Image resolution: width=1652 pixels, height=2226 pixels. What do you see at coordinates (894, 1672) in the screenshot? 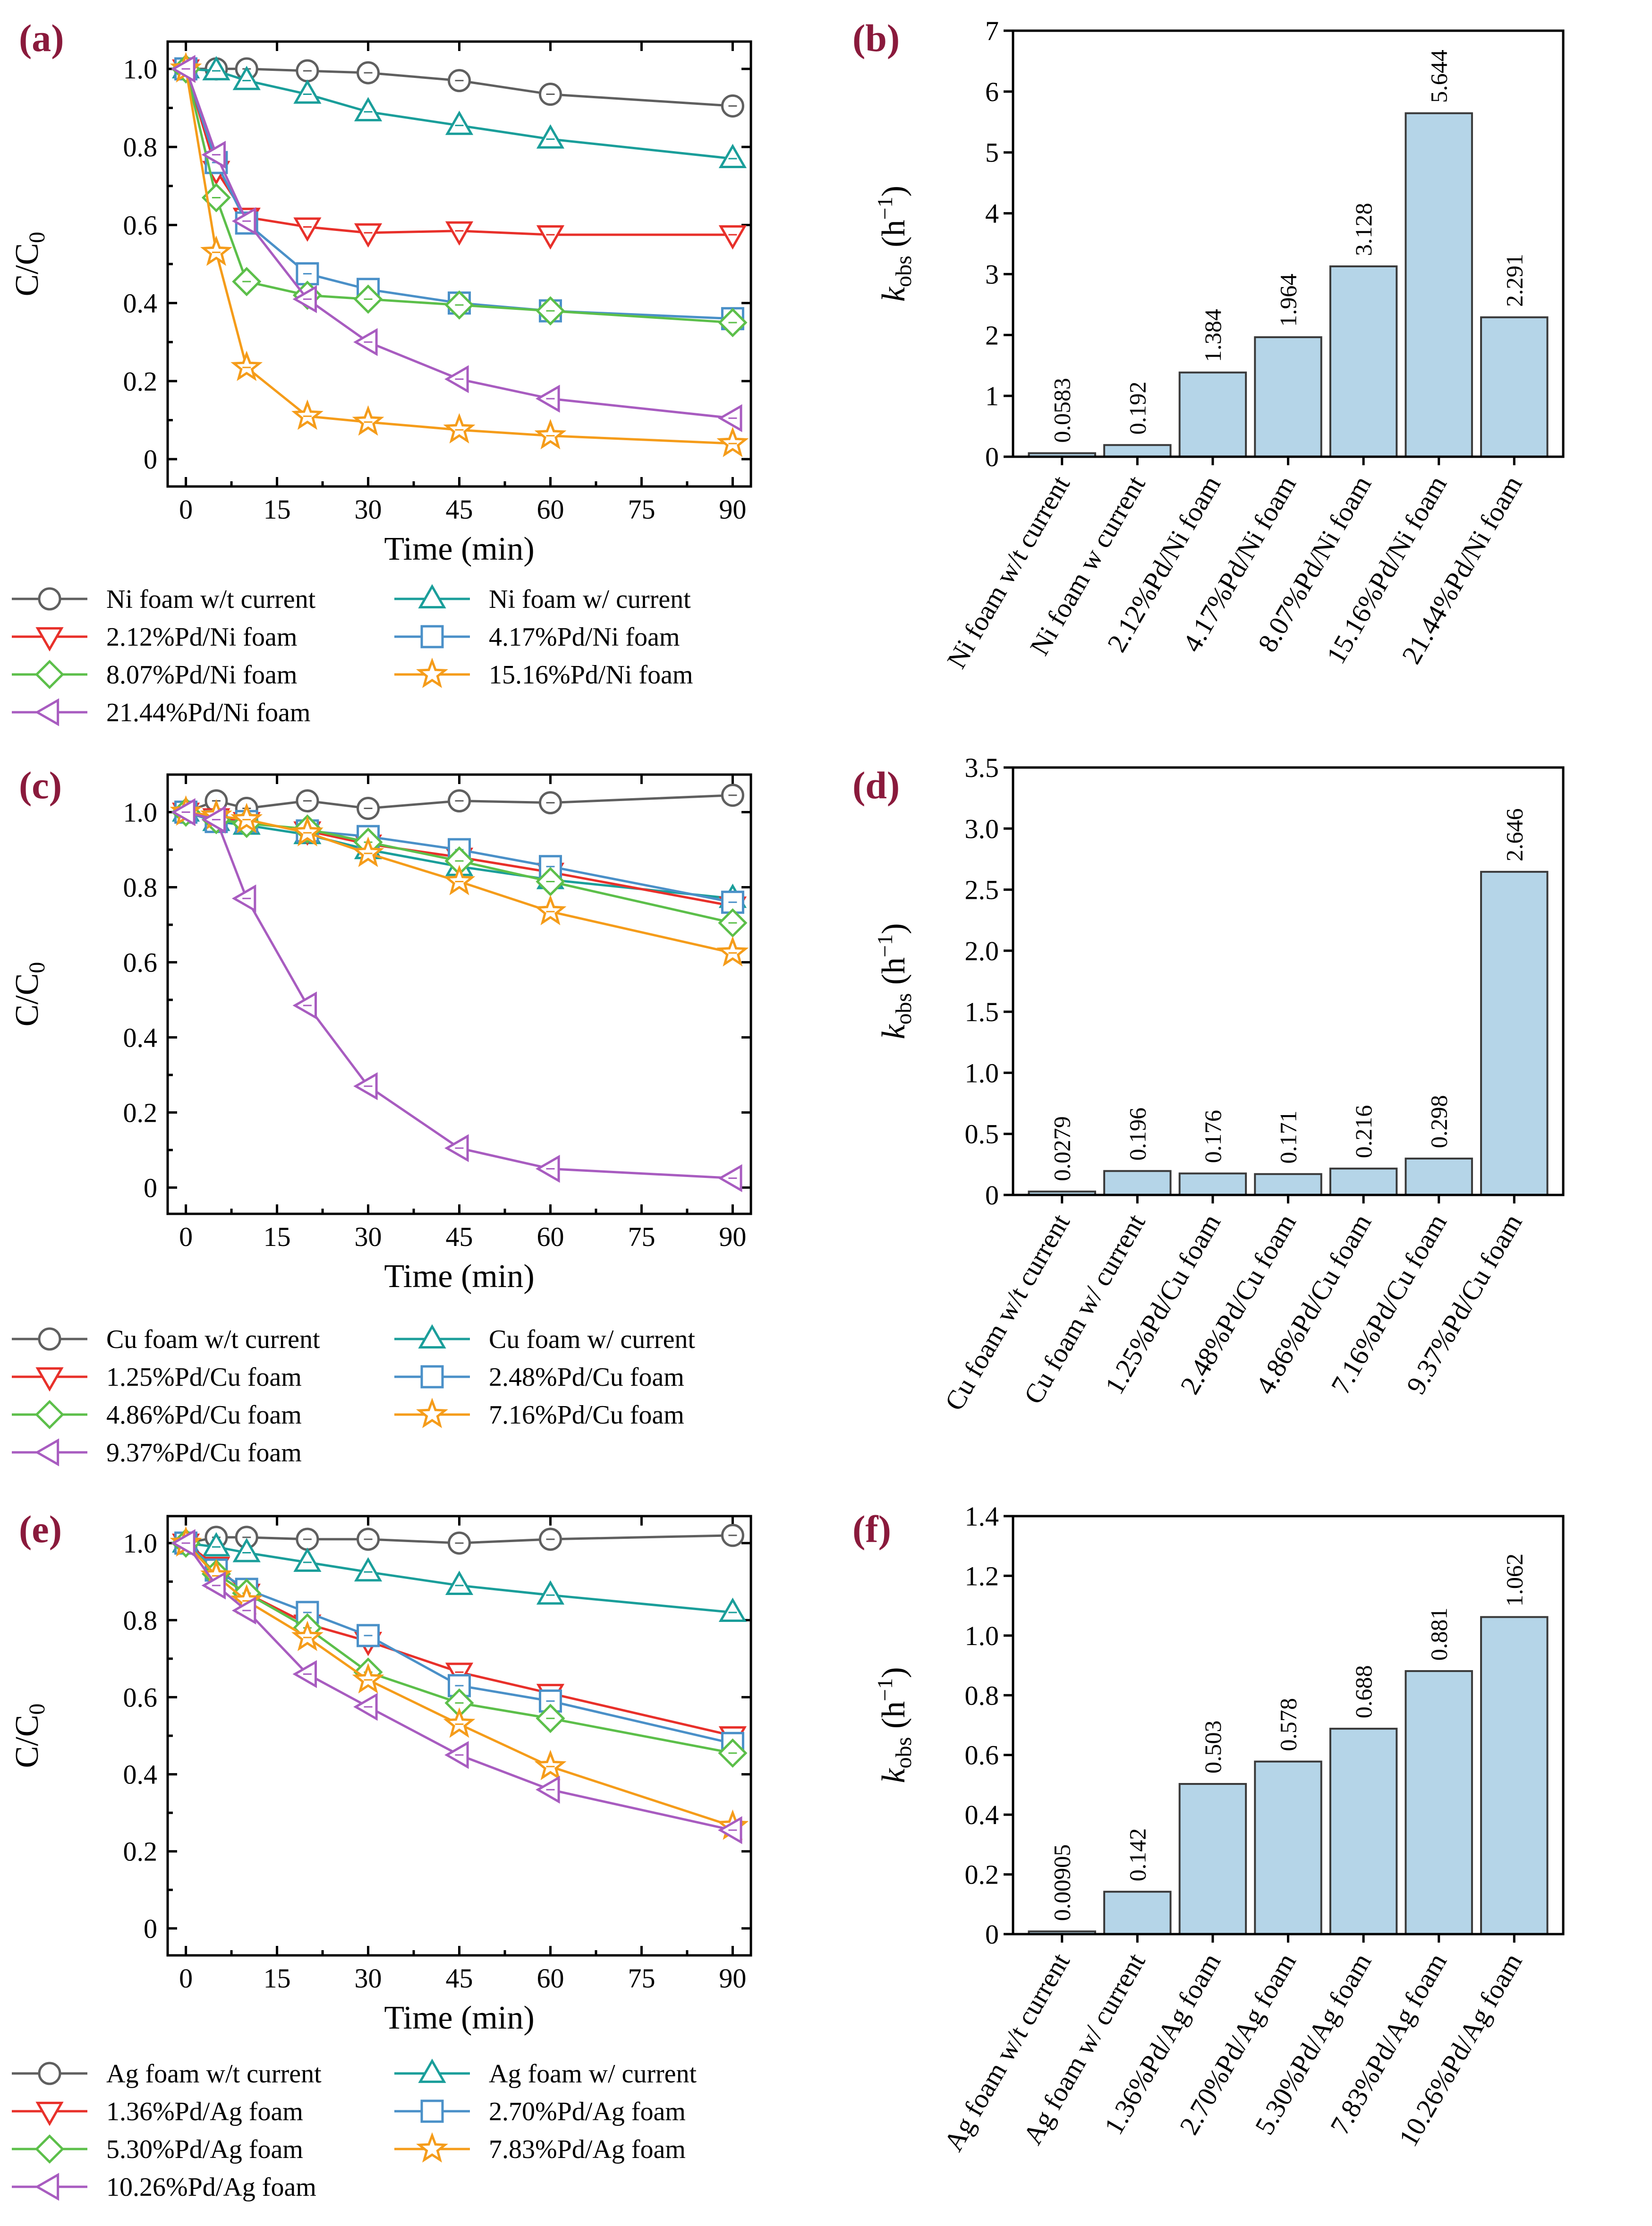
I see `y-axis-title-close: )` at bounding box center [894, 1672].